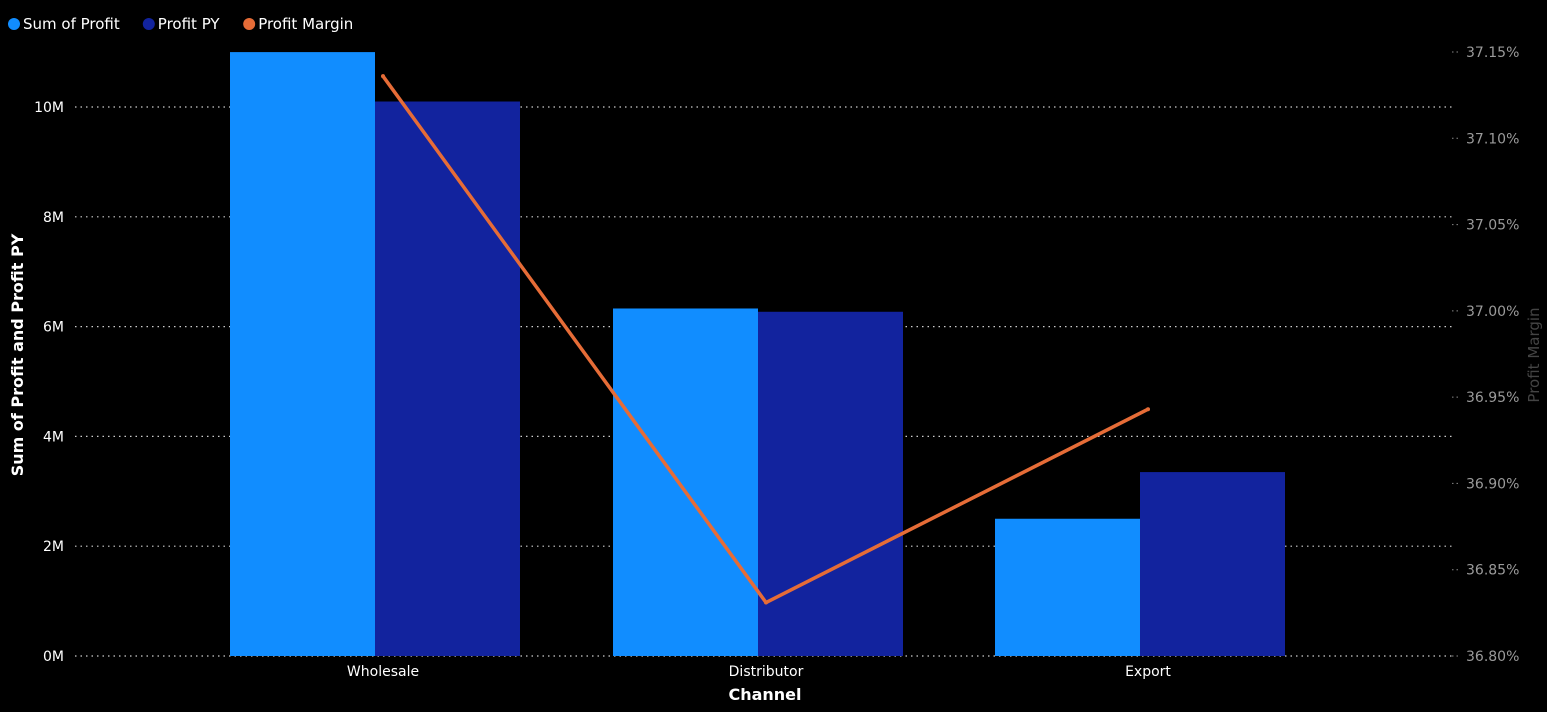 This screenshot has width=1547, height=712. I want to click on y-tick-label: 10M, so click(49, 108).